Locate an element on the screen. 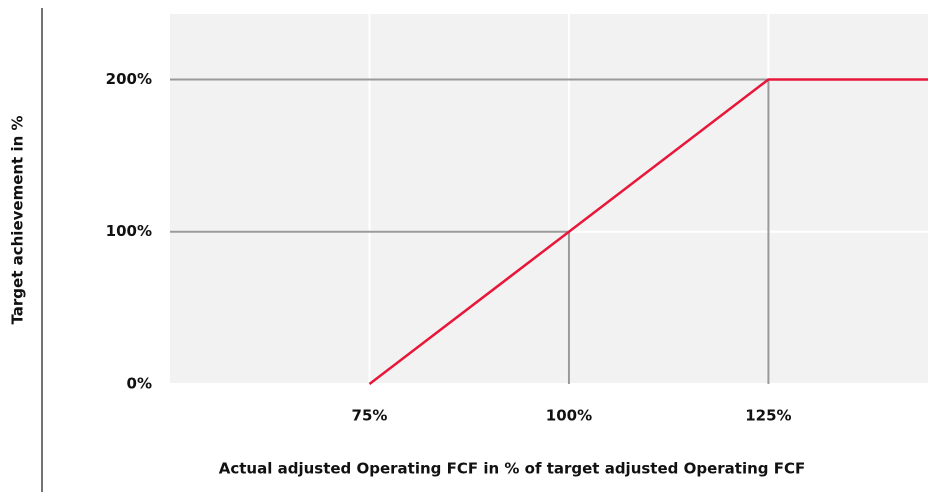 The width and height of the screenshot is (928, 495). x-tick-label: 100% is located at coordinates (569, 416).